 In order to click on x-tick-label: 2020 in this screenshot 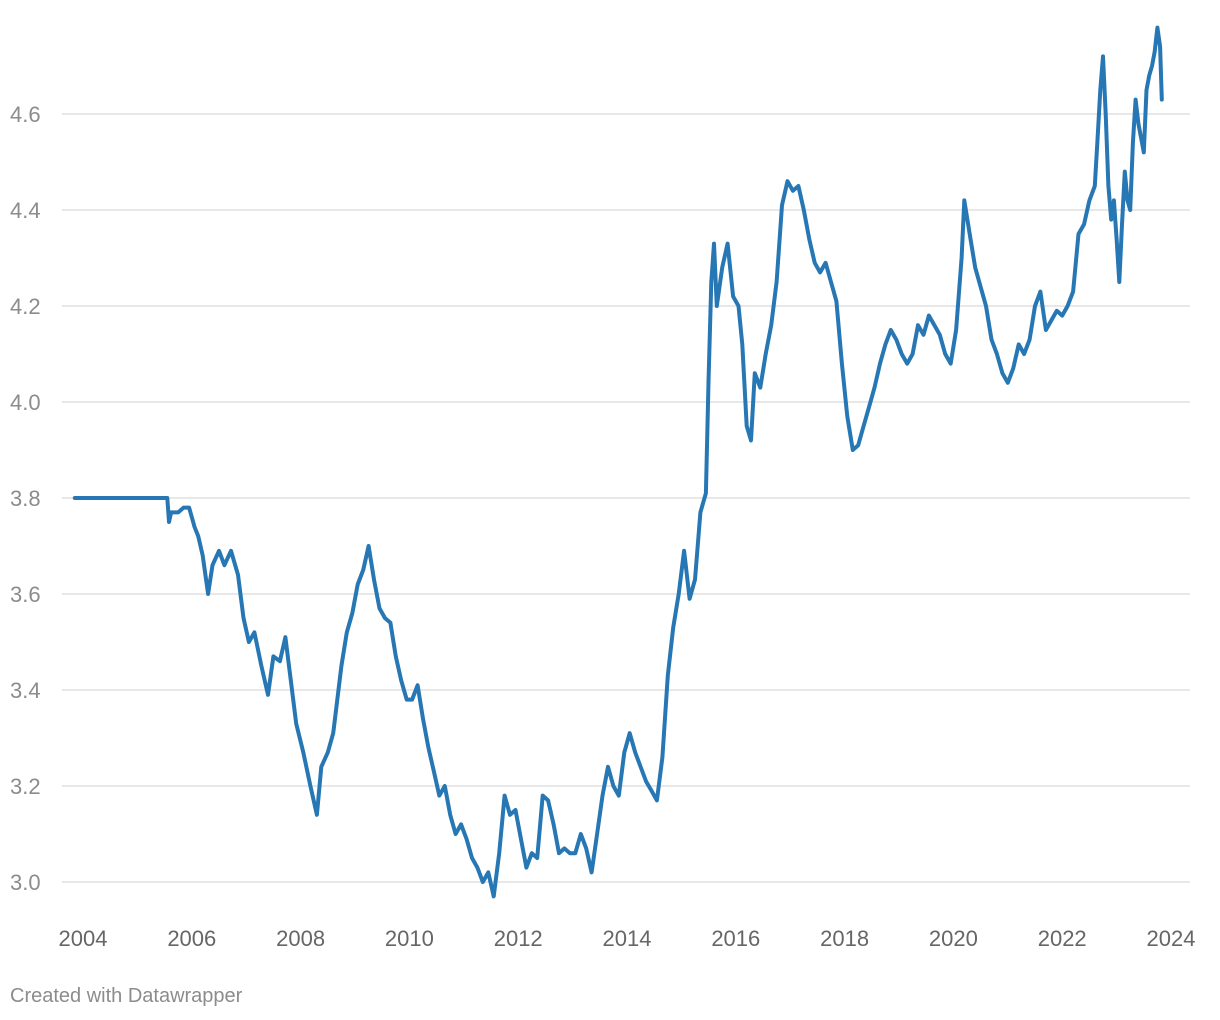, I will do `click(953, 938)`.